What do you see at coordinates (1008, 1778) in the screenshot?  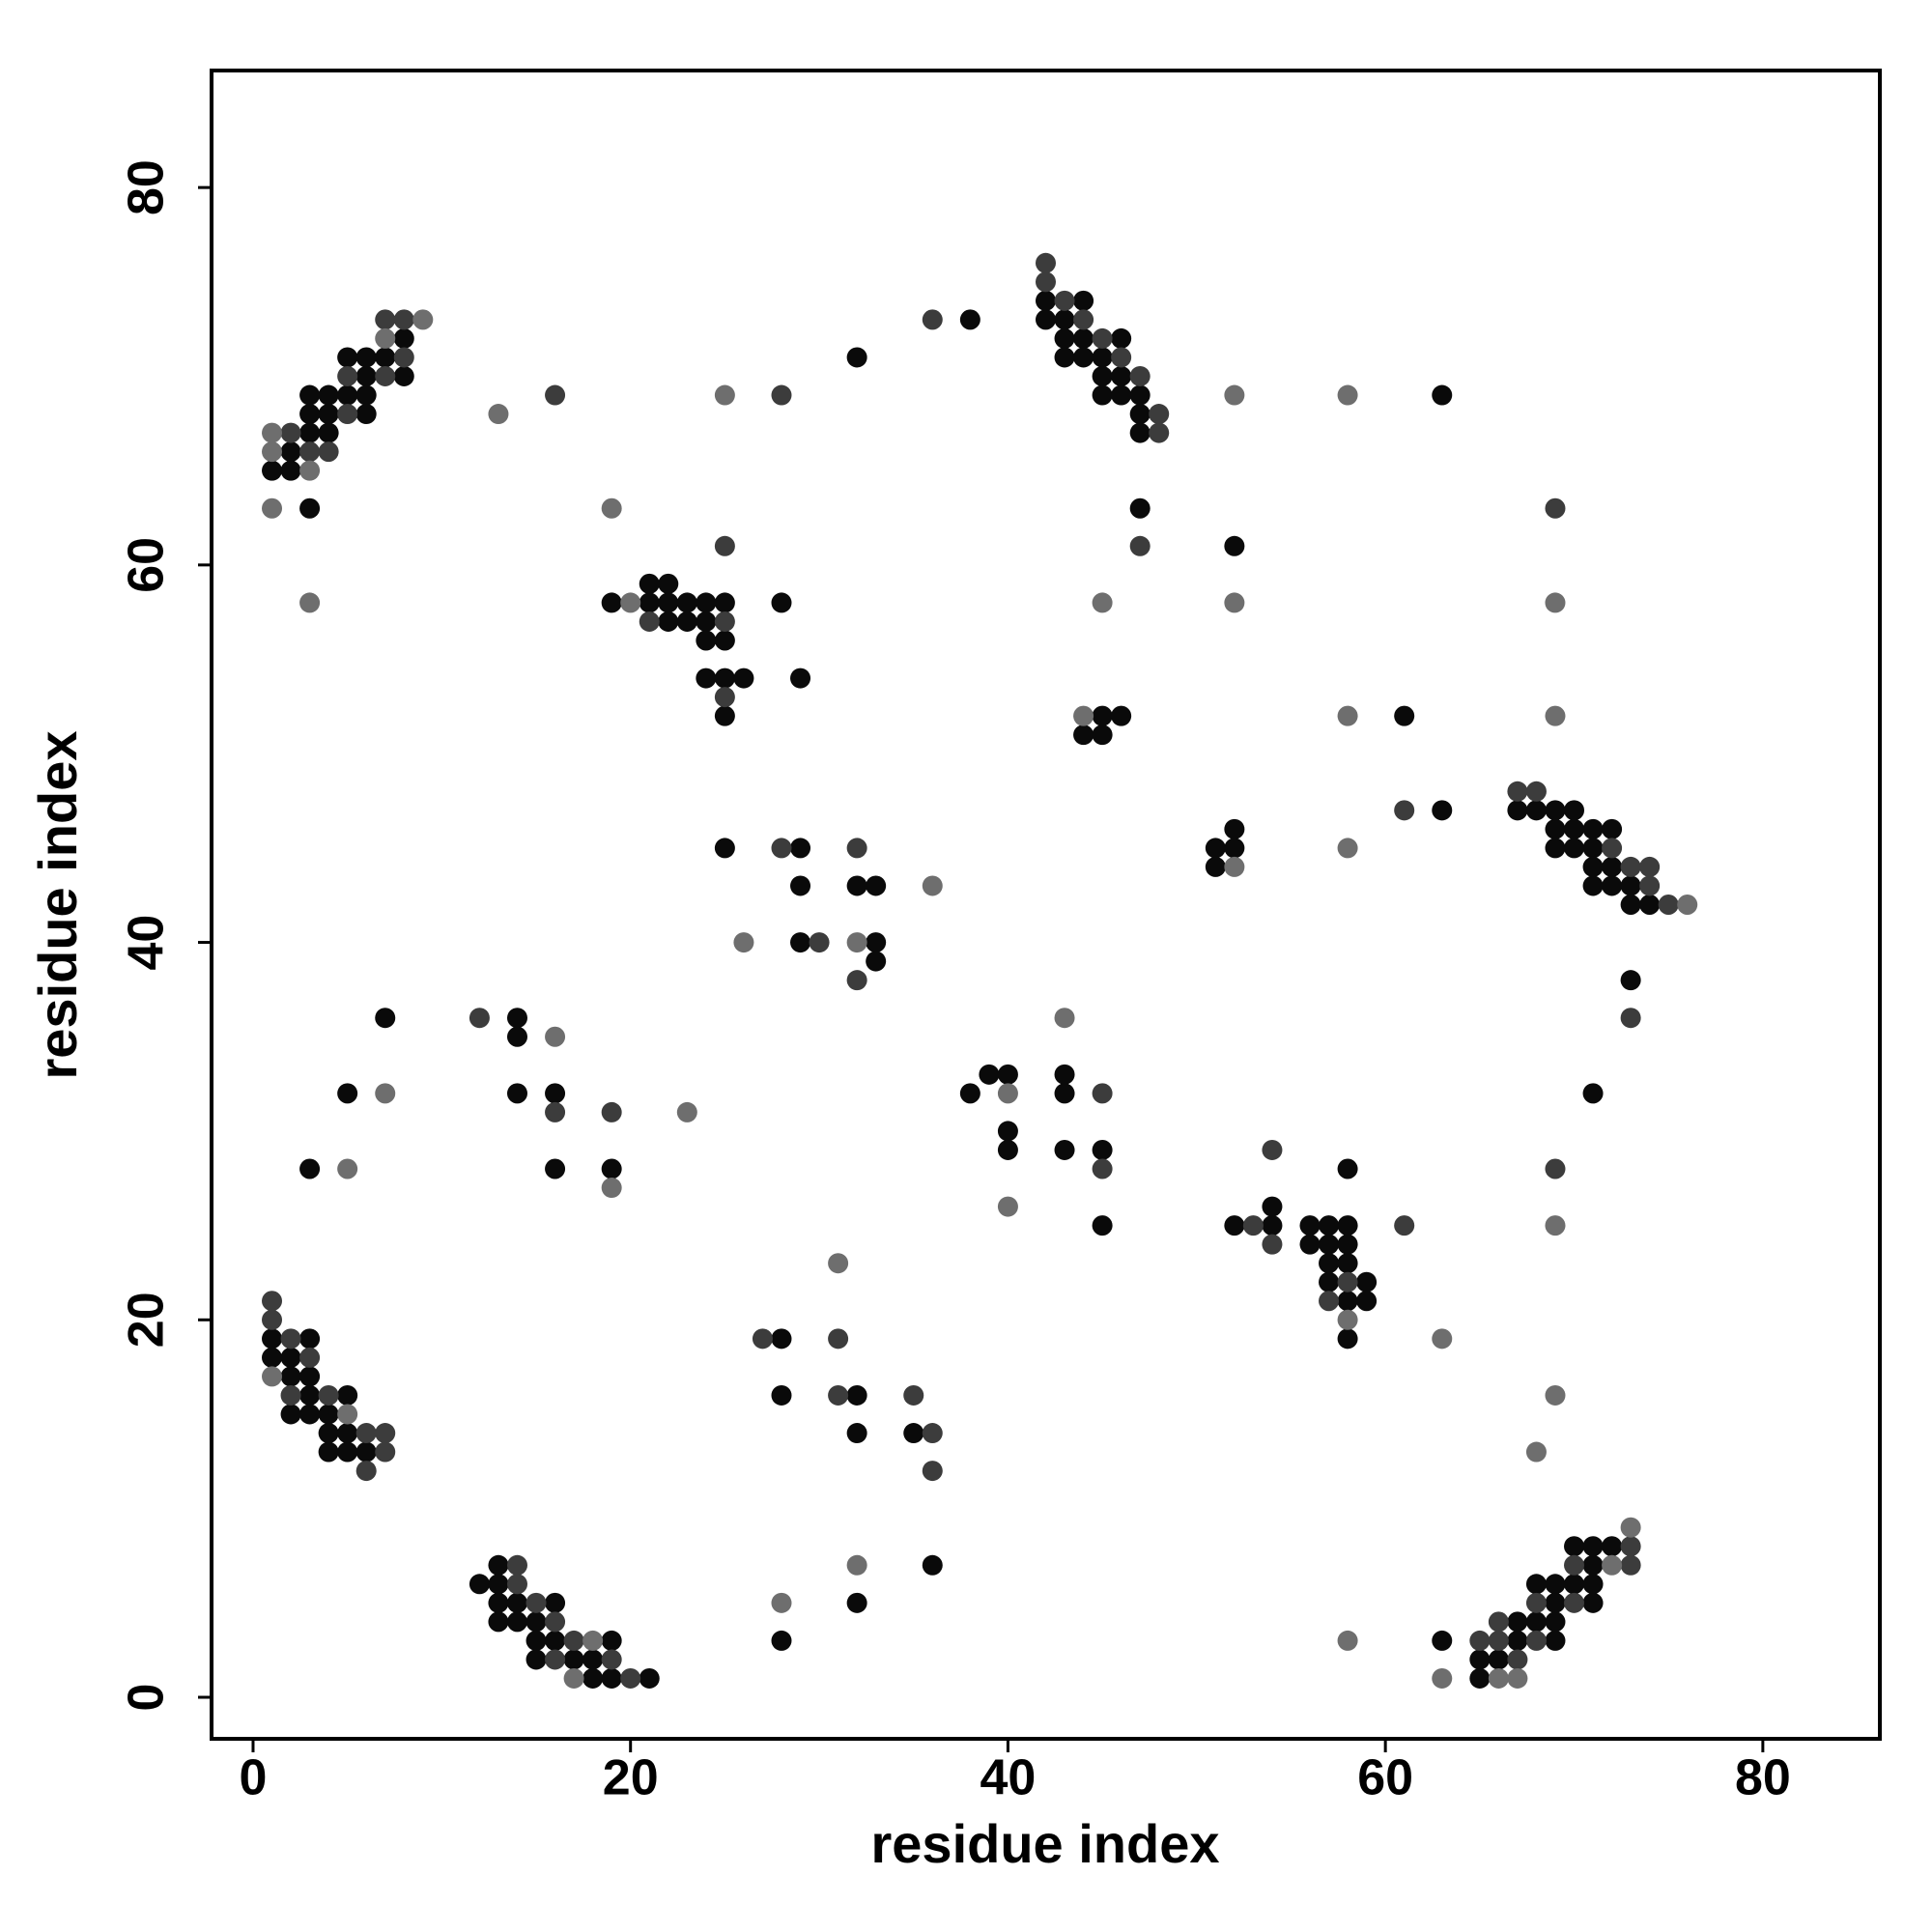 I see `x-tick-label: 40` at bounding box center [1008, 1778].